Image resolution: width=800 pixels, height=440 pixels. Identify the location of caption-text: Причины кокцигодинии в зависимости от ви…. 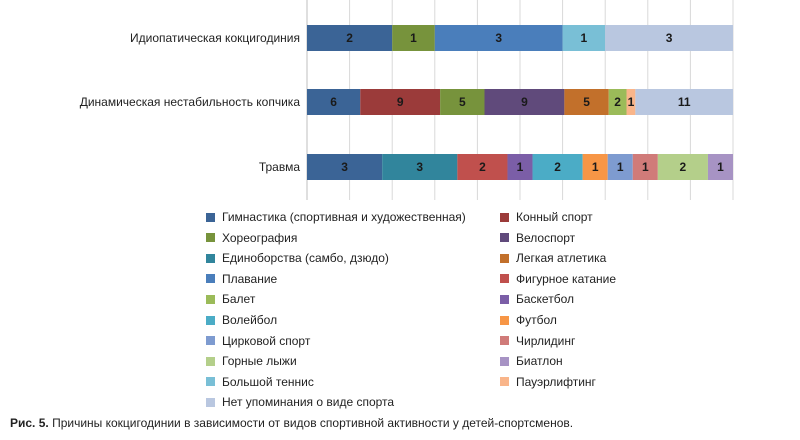
(311, 423).